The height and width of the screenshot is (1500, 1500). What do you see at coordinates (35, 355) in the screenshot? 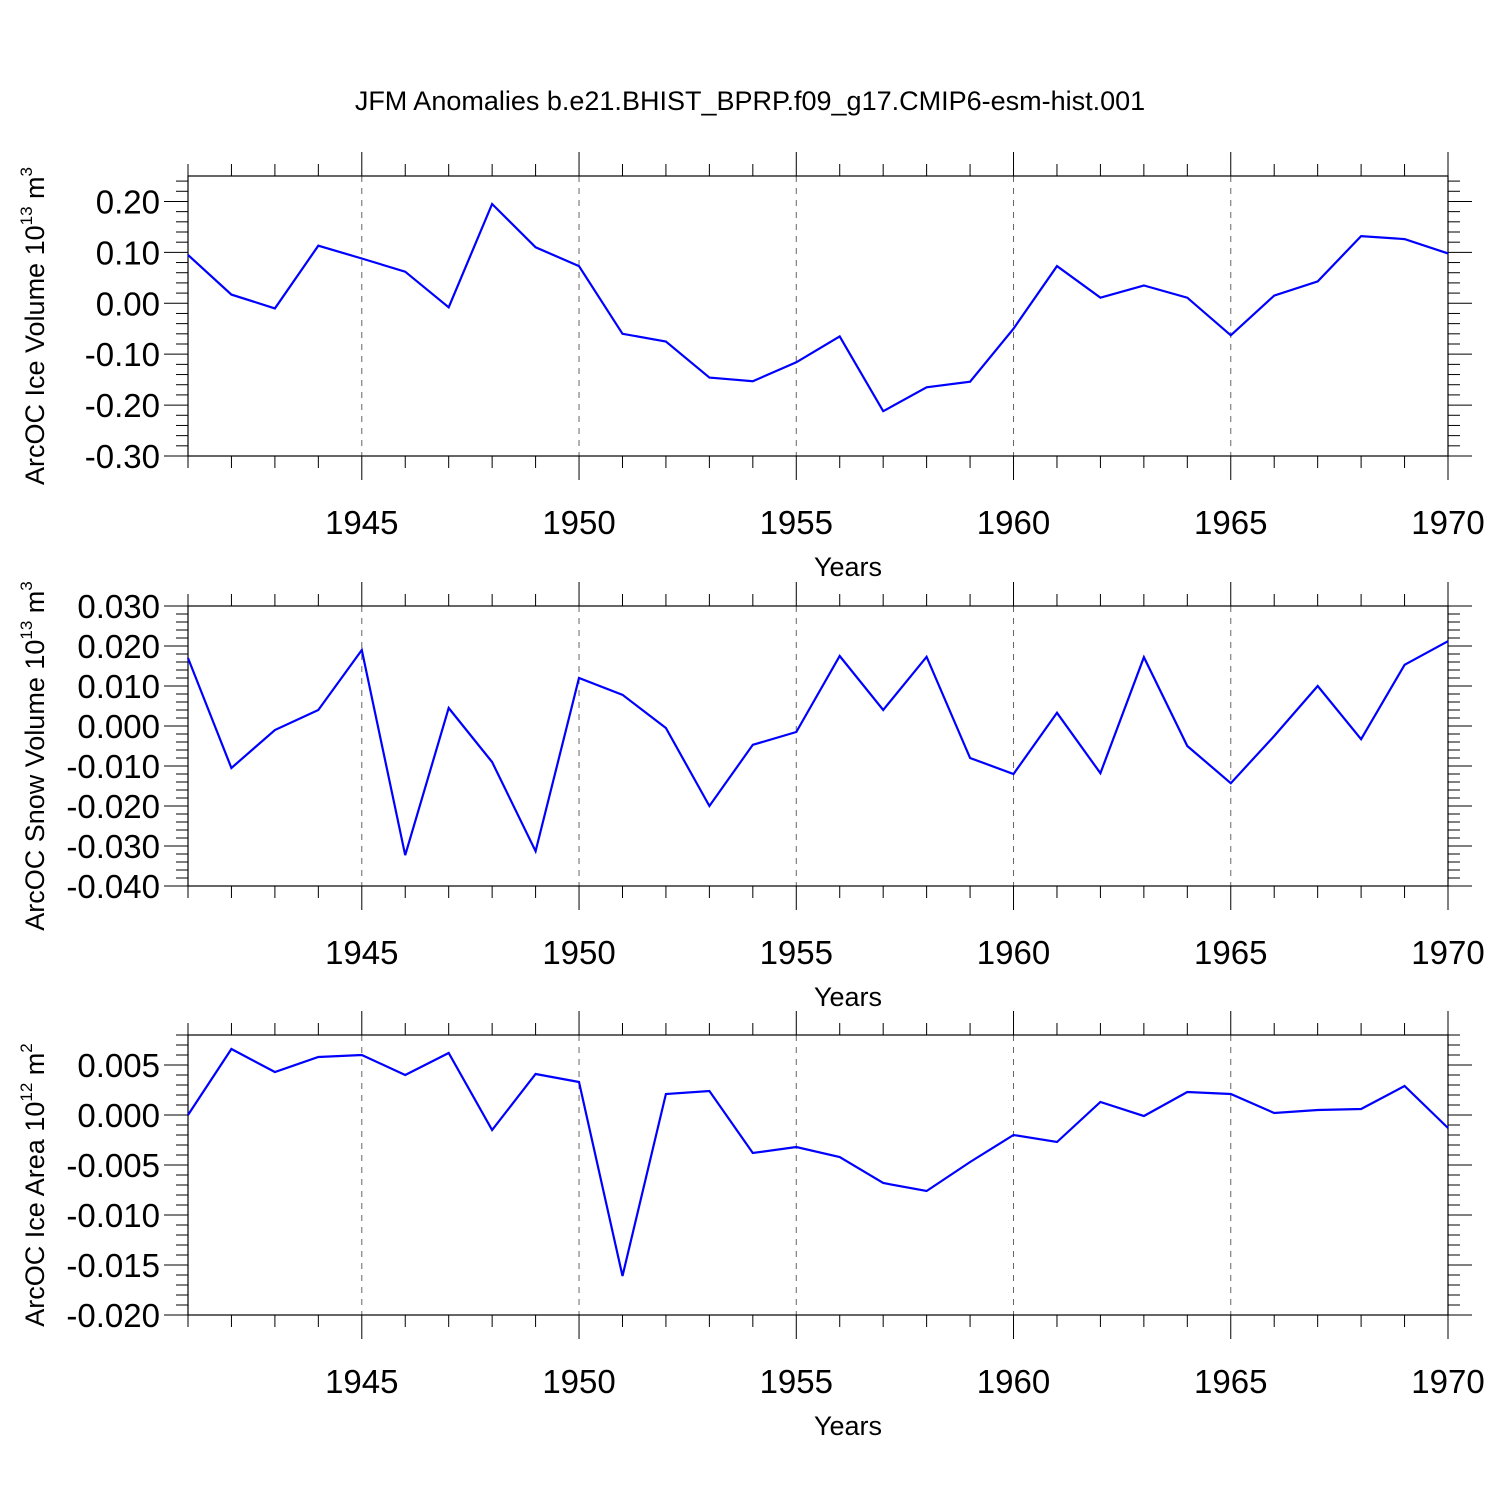
I see `y-label-text: ArcOC Ice Volume 10` at bounding box center [35, 355].